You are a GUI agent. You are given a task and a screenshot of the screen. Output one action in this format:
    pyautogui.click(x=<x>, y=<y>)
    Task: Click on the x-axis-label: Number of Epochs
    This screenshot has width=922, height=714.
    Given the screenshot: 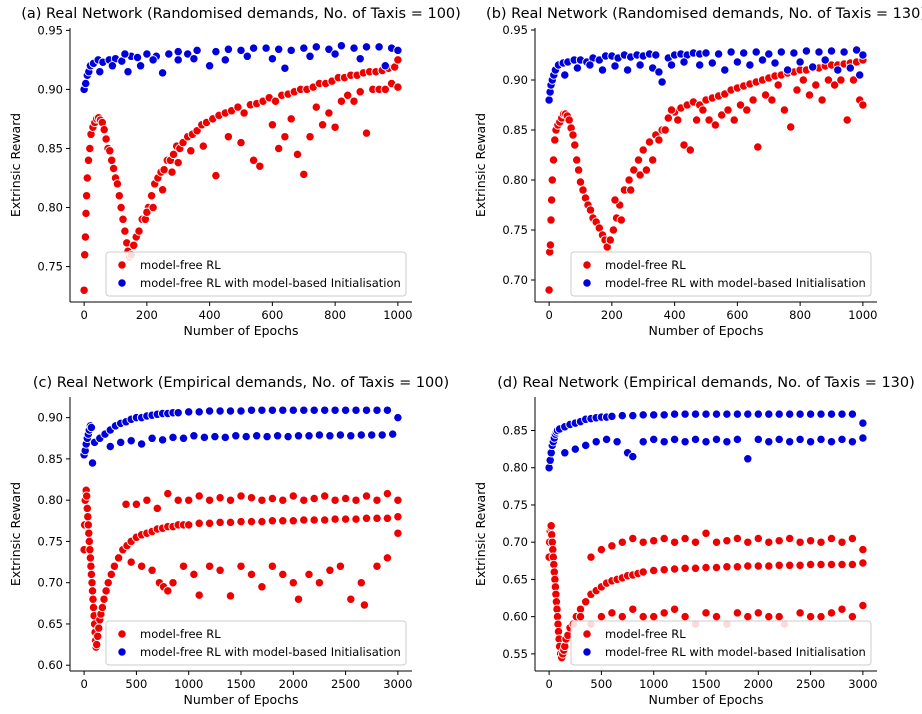 What is the action you would take?
    pyautogui.click(x=241, y=330)
    